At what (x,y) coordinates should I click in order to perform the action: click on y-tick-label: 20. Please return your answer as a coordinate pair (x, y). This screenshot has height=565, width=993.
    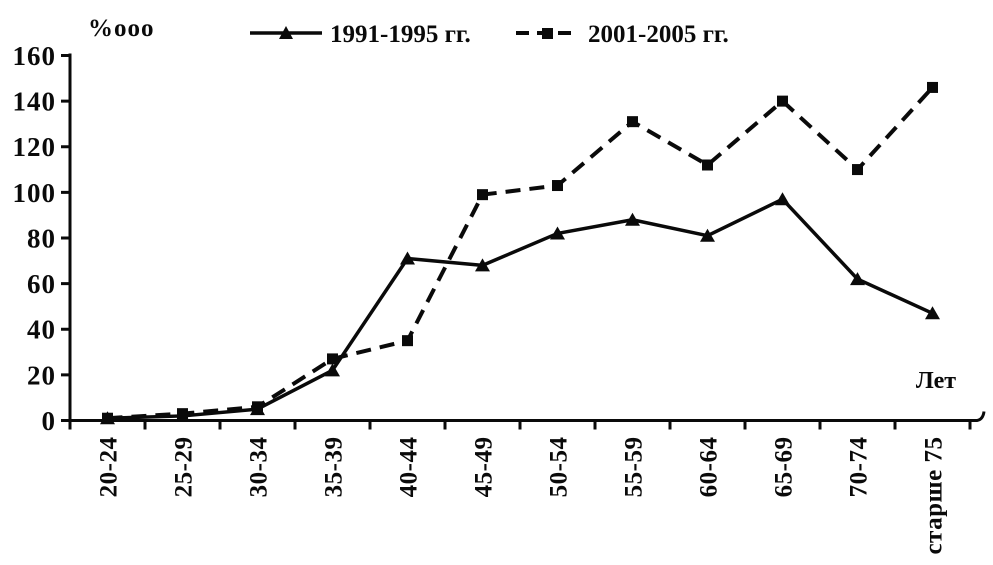
    Looking at the image, I should click on (41, 375).